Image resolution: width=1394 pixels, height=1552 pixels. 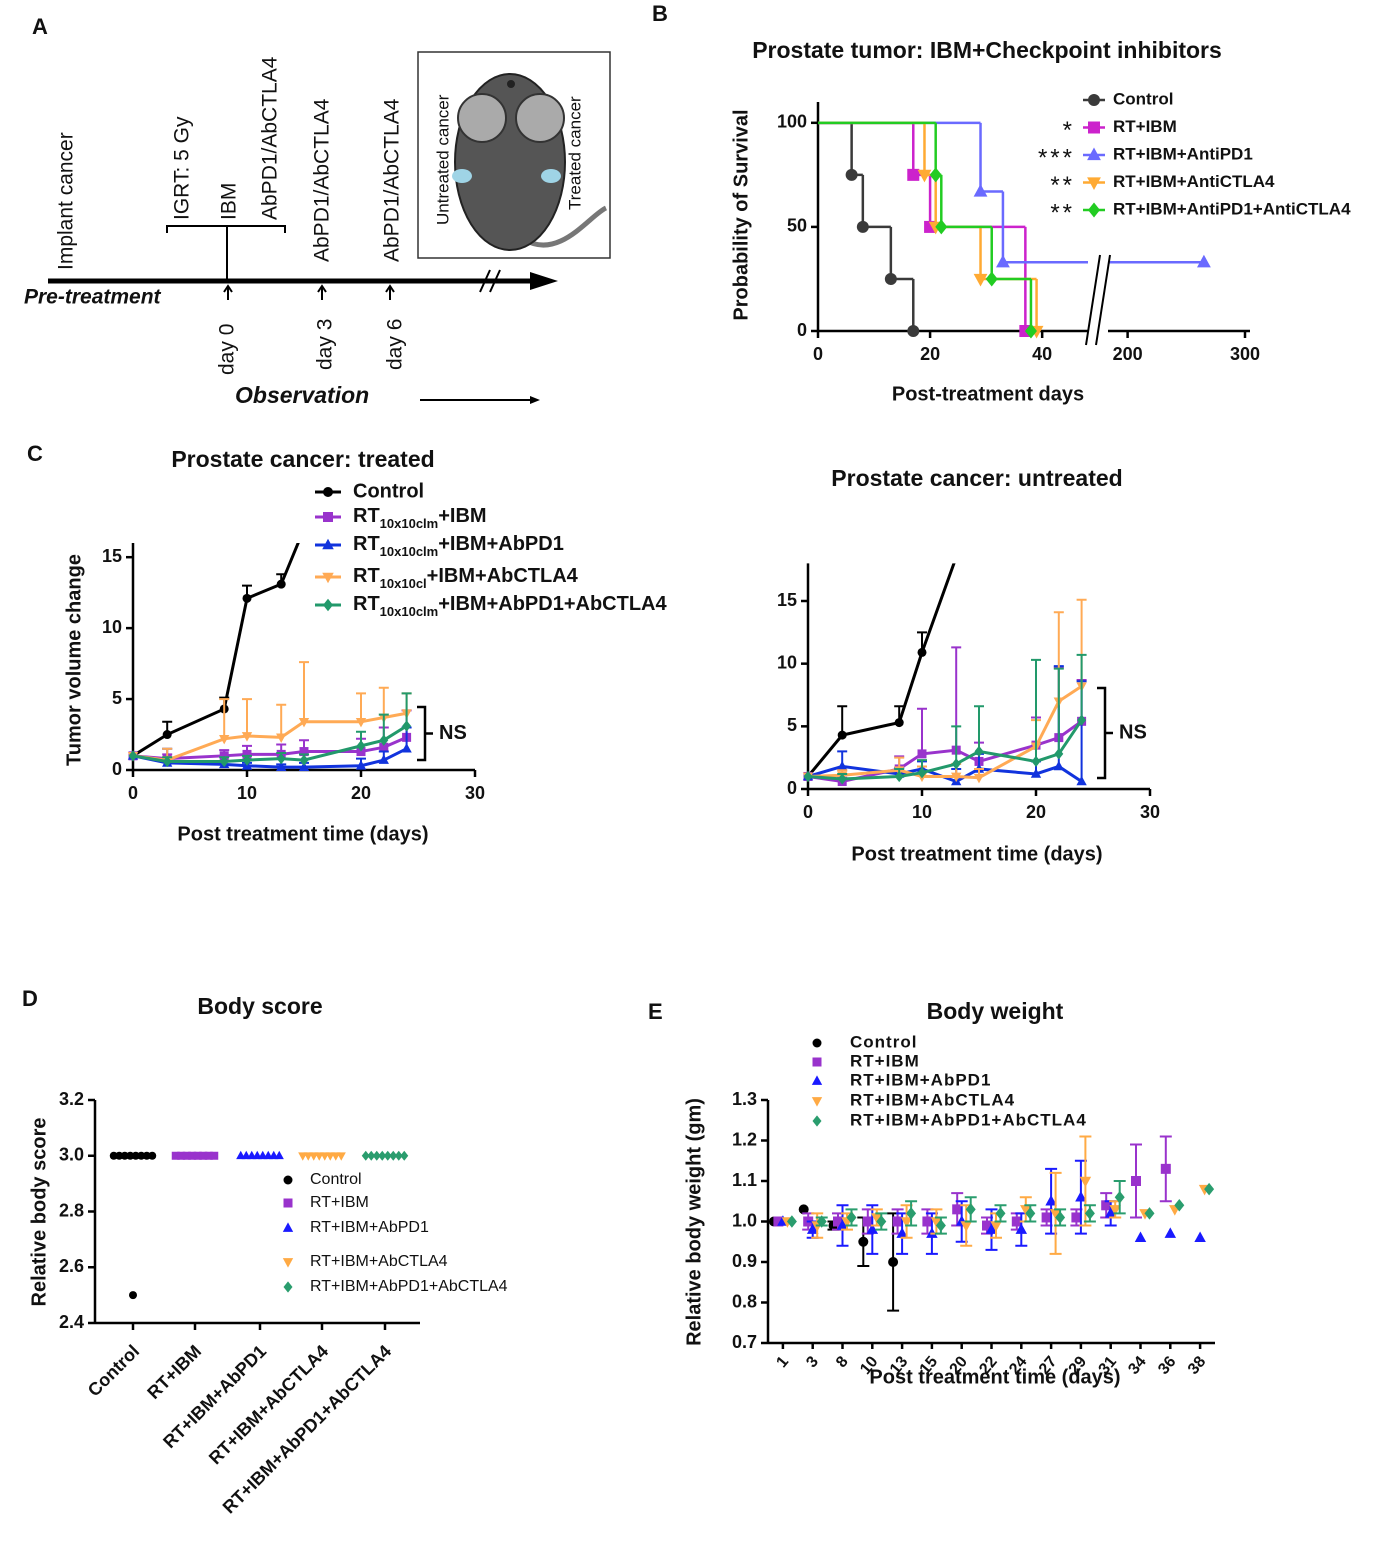 I want to click on event-label: AbPD1/AbCTLA4, so click(x=270, y=138).